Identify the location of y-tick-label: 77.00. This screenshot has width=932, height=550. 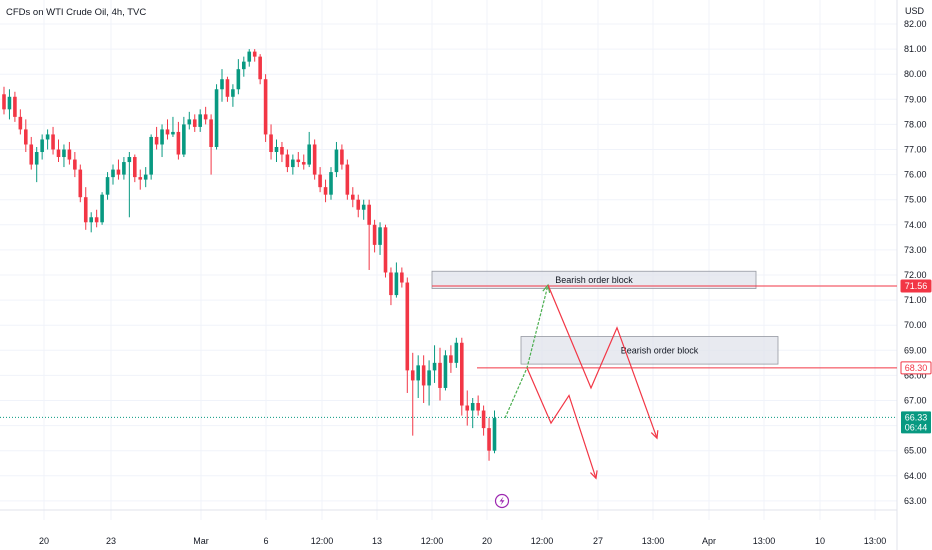
(915, 150).